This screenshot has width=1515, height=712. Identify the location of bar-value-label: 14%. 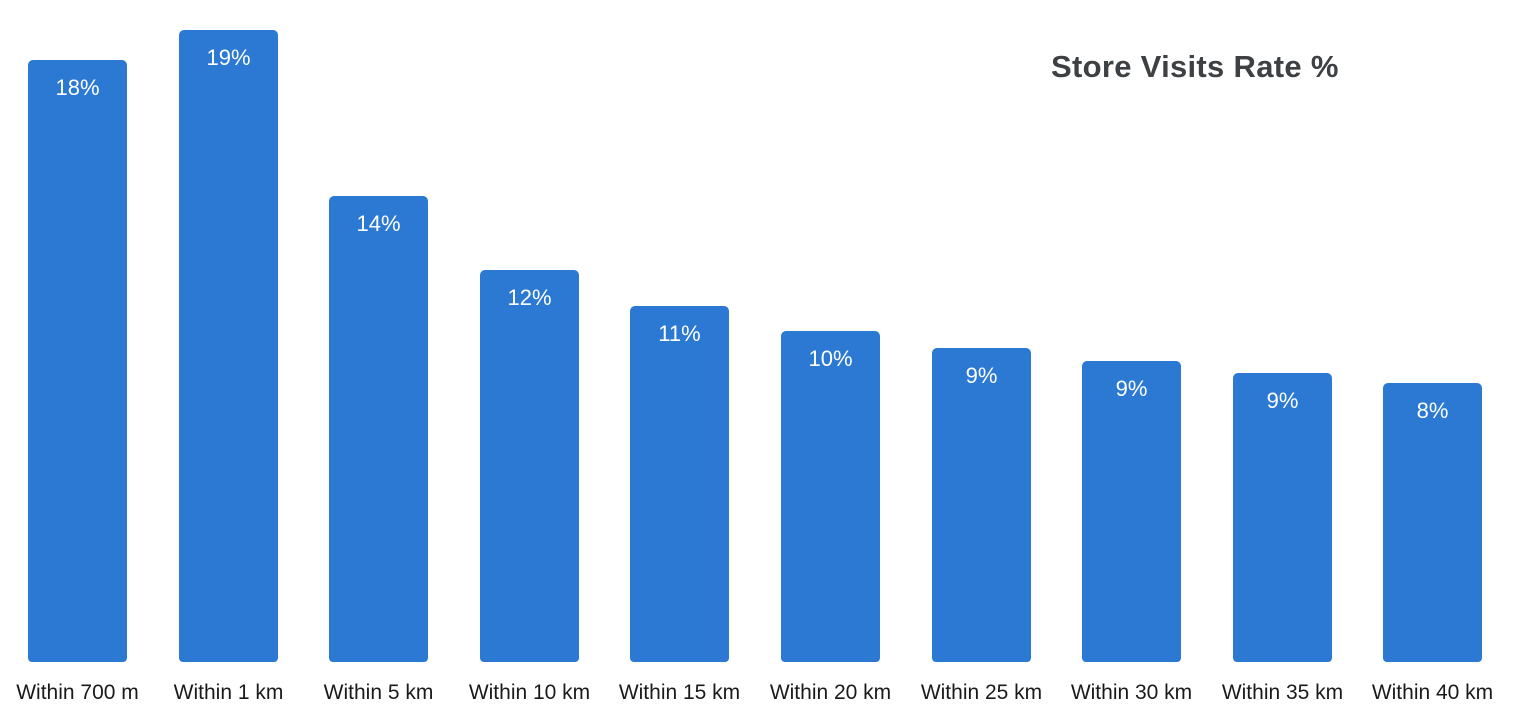
(378, 223).